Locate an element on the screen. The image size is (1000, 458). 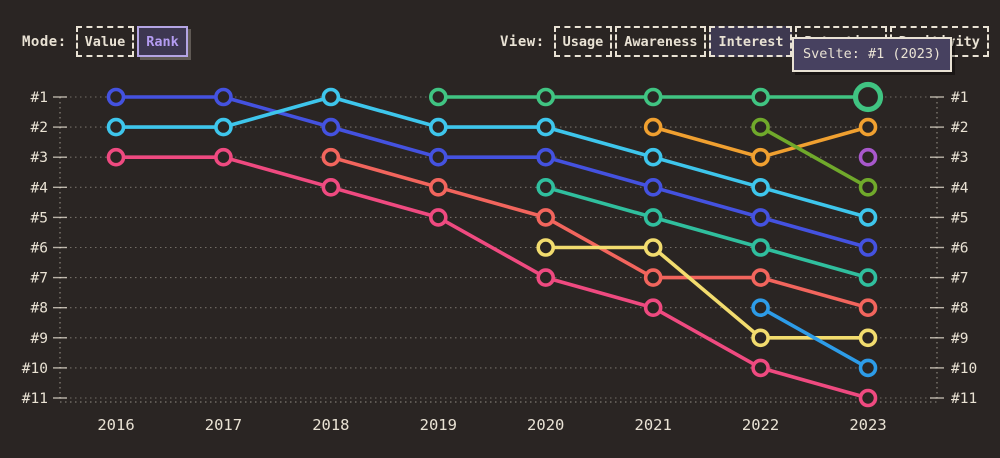
data-point-blue-2021 is located at coordinates (653, 187).